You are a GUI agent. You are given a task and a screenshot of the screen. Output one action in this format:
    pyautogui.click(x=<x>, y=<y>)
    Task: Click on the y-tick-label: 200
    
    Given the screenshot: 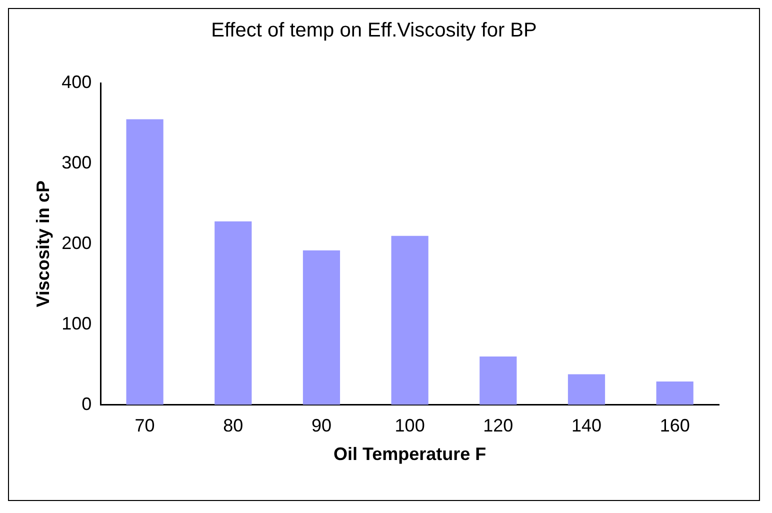 What is the action you would take?
    pyautogui.click(x=77, y=242)
    